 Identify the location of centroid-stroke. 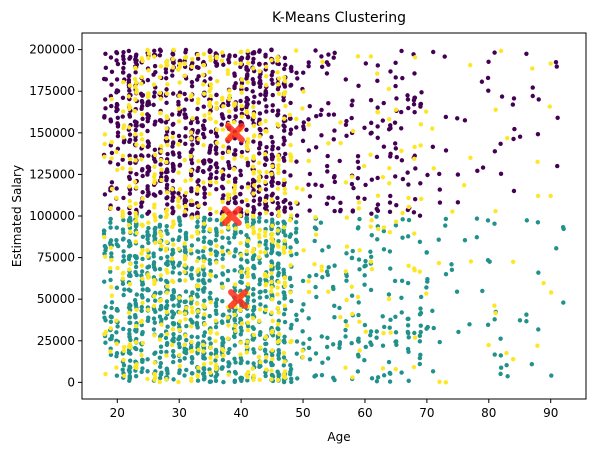
(234, 132).